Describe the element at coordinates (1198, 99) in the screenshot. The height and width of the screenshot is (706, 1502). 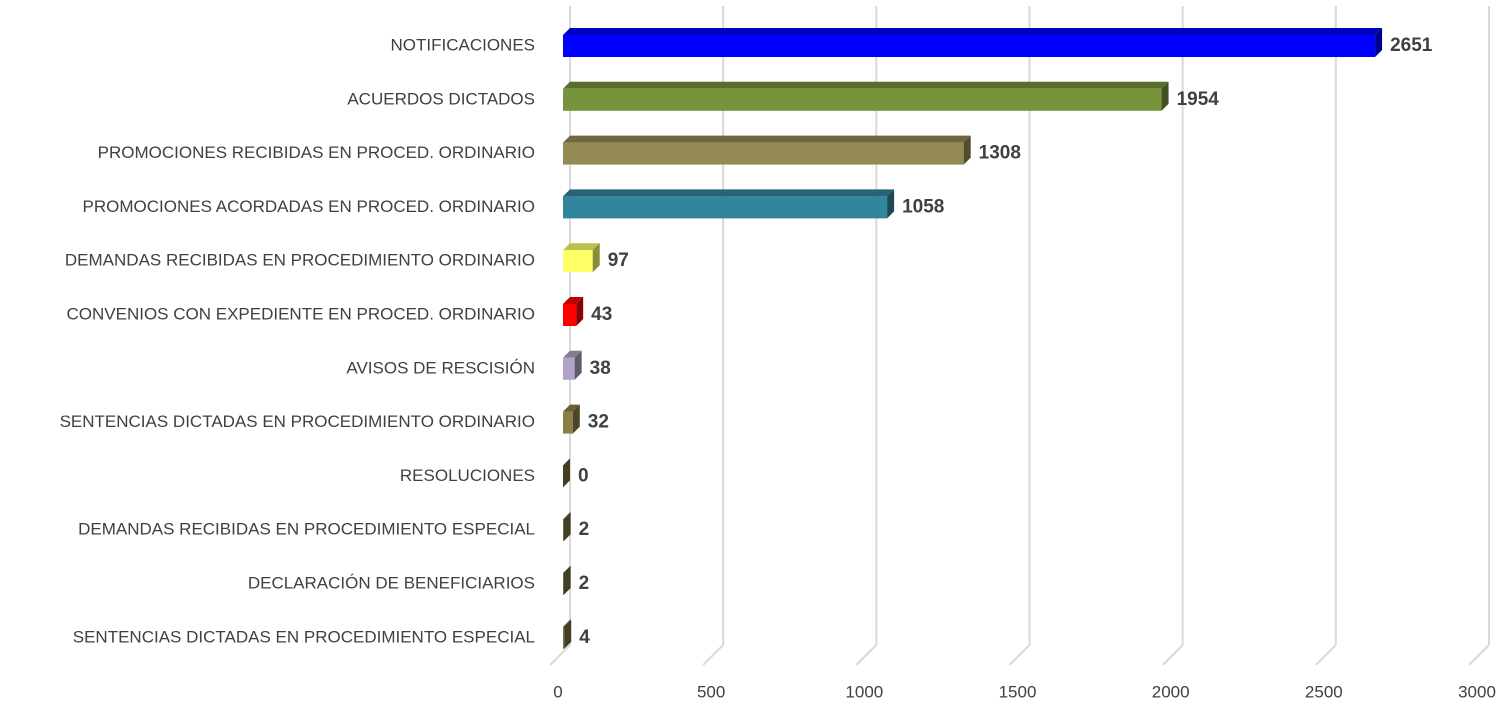
I see `value-label: 1954` at that location.